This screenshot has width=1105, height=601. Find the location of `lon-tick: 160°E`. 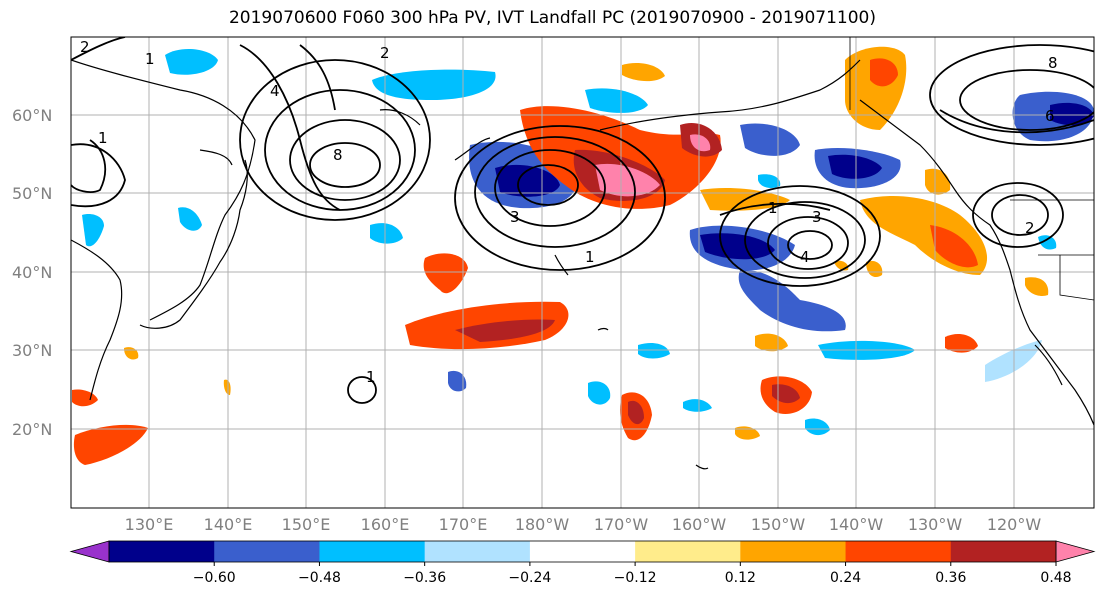

lon-tick: 160°E is located at coordinates (385, 524).